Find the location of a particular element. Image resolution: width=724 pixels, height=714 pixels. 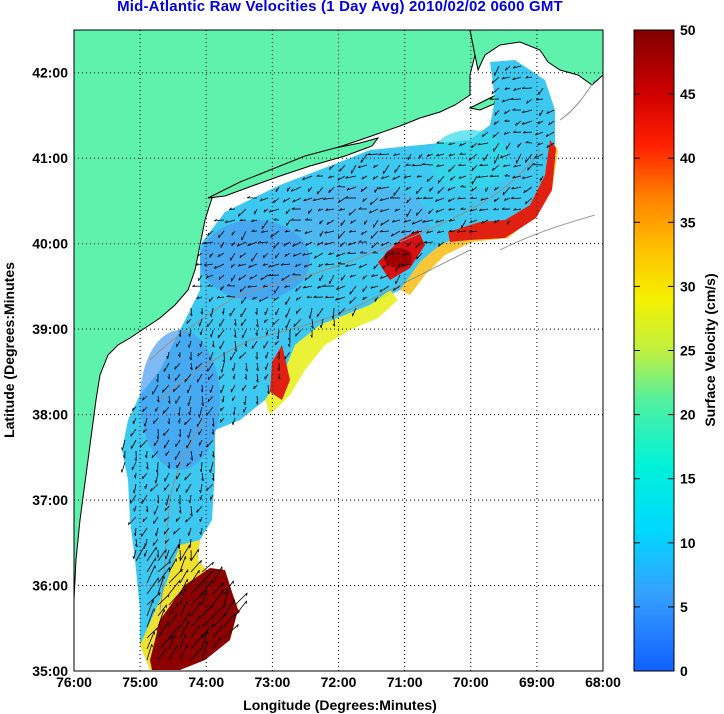

y-tick-label: 36:00 is located at coordinates (50, 586).